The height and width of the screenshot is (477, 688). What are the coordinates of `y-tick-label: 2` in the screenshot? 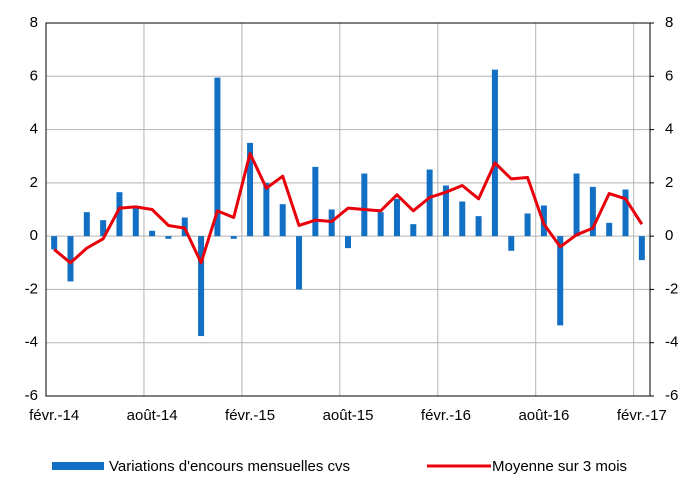 It's located at (34, 182).